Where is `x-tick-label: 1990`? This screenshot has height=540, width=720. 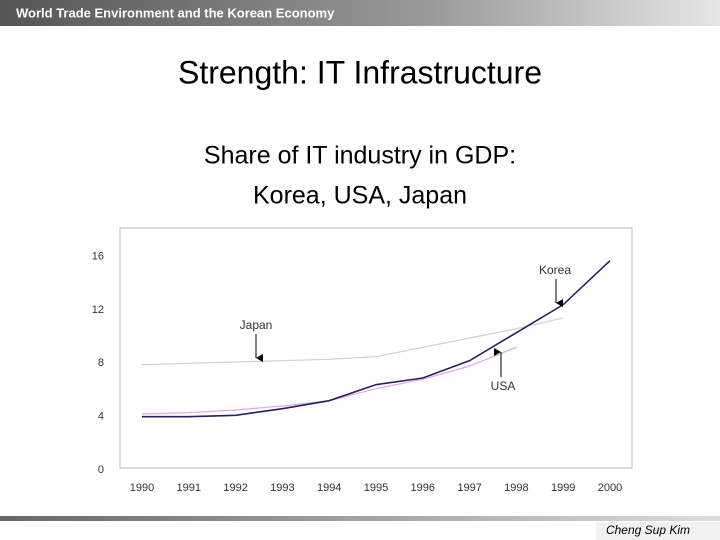
x-tick-label: 1990 is located at coordinates (142, 488).